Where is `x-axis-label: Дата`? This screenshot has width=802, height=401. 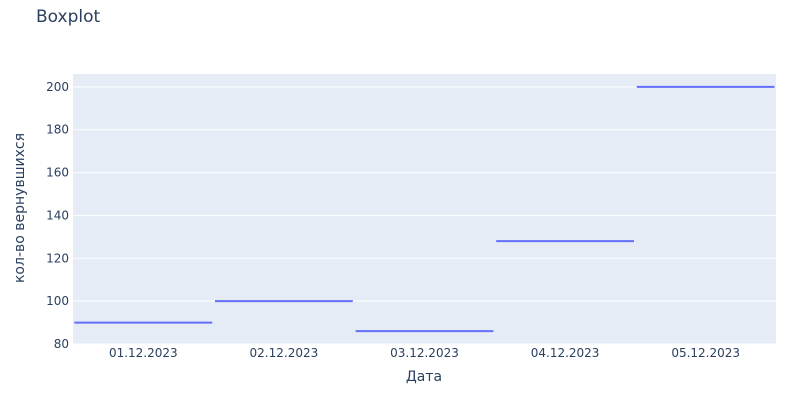
x-axis-label: Дата is located at coordinates (424, 377).